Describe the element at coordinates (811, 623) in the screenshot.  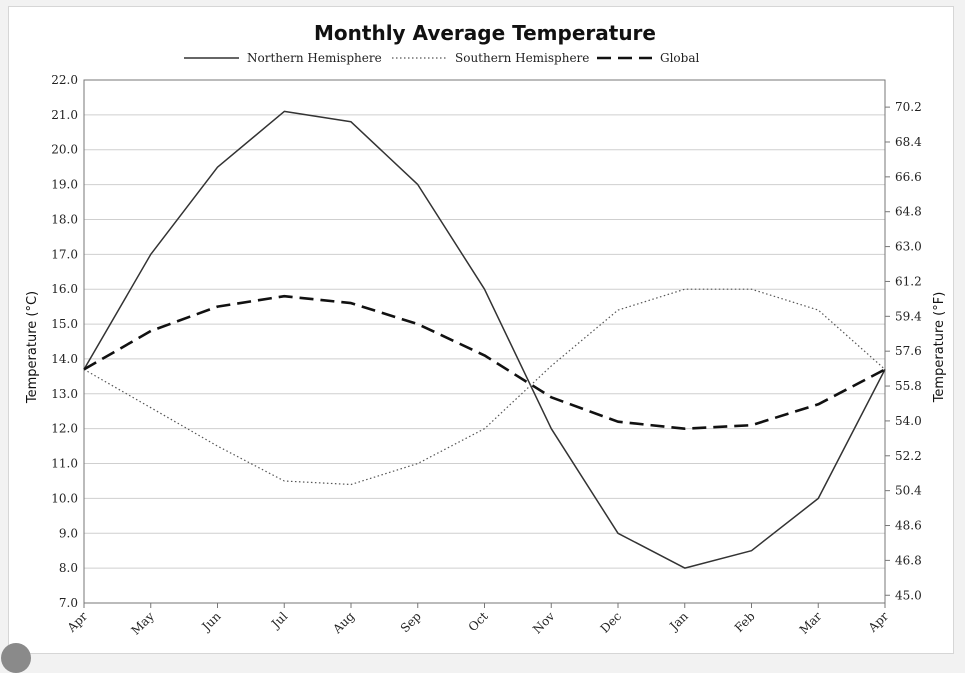
I see `x-tick-label: Mar` at that location.